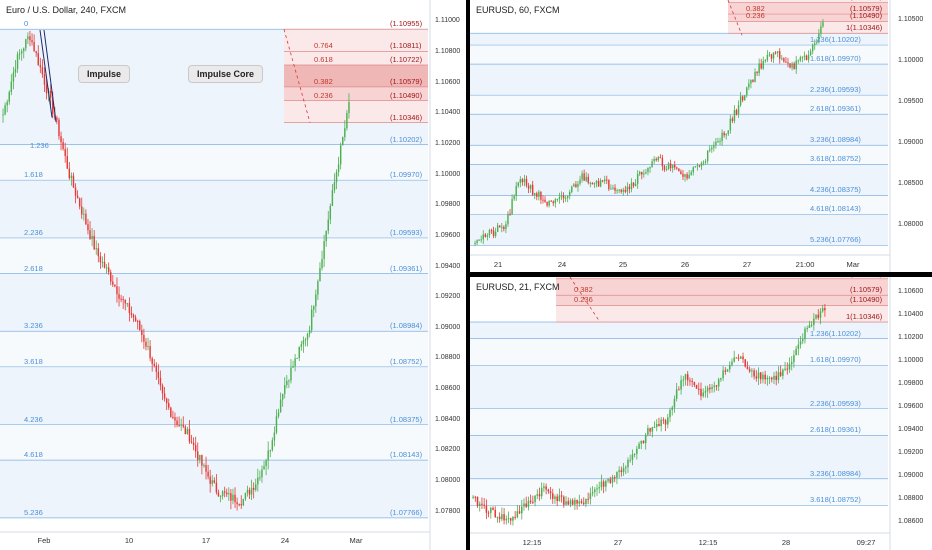 The image size is (932, 550). What do you see at coordinates (448, 297) in the screenshot?
I see `price-axis-label: 1.09200` at bounding box center [448, 297].